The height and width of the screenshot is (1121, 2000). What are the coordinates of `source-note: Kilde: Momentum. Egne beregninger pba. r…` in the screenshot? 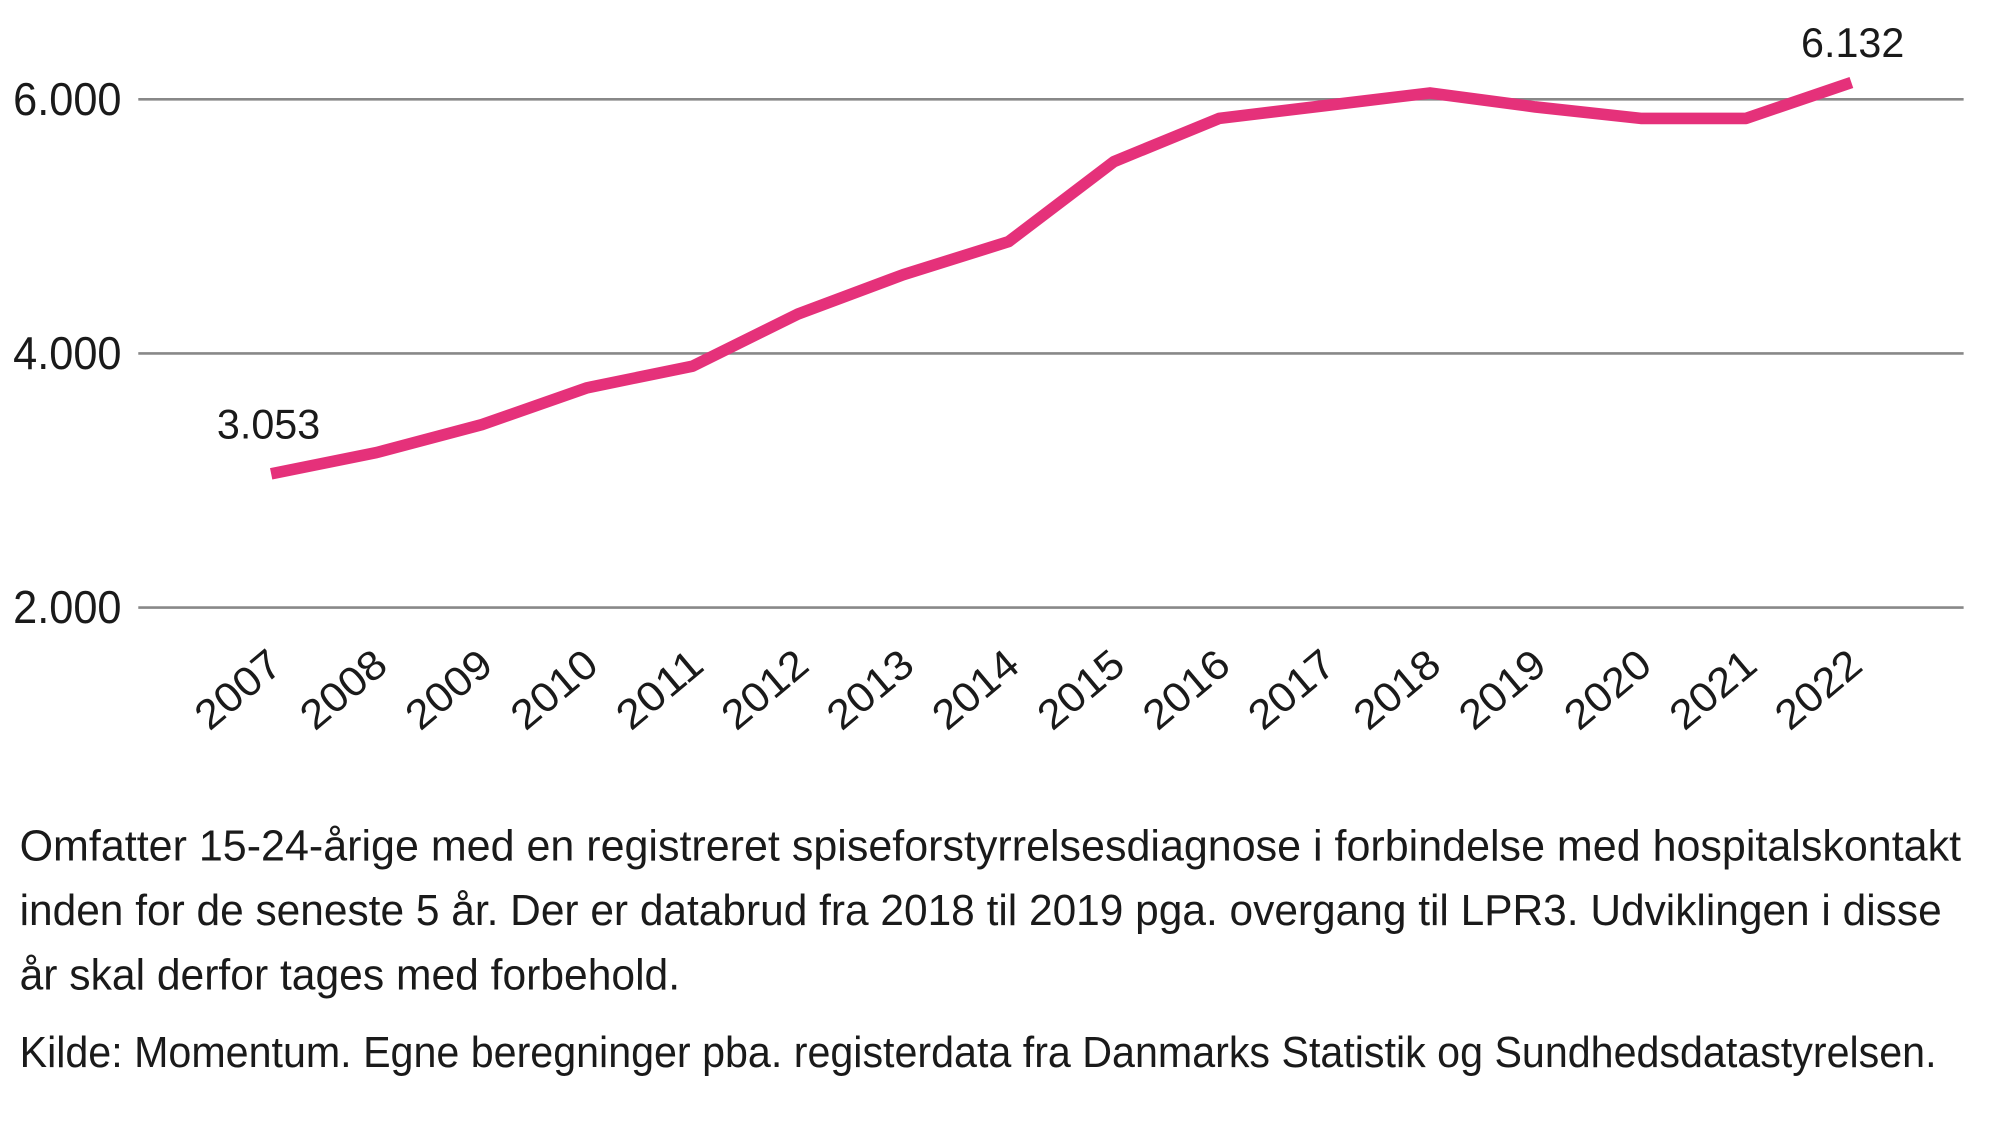 It's located at (978, 1052).